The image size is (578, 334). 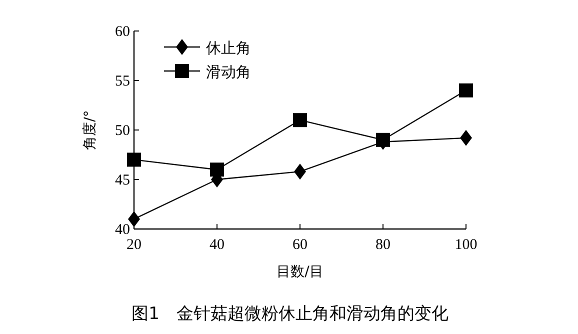 What do you see at coordinates (90, 130) in the screenshot?
I see `y-axis-title: 角度/°` at bounding box center [90, 130].